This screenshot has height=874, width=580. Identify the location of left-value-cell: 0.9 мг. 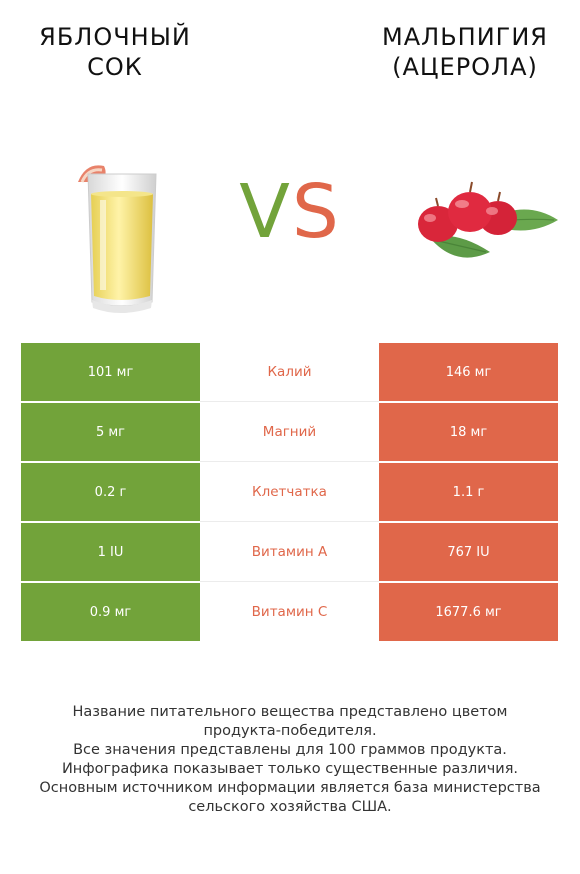
(110, 612).